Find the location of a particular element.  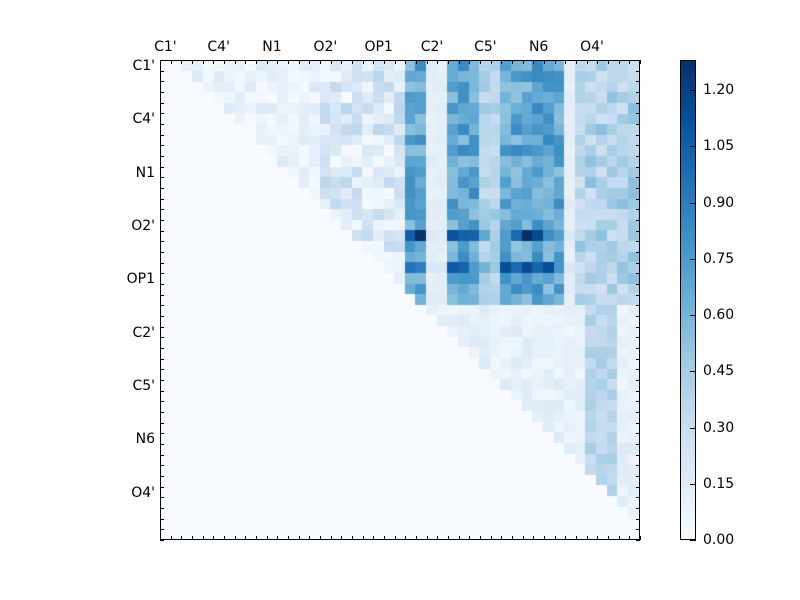

y-tick-label: N6 is located at coordinates (145, 439).